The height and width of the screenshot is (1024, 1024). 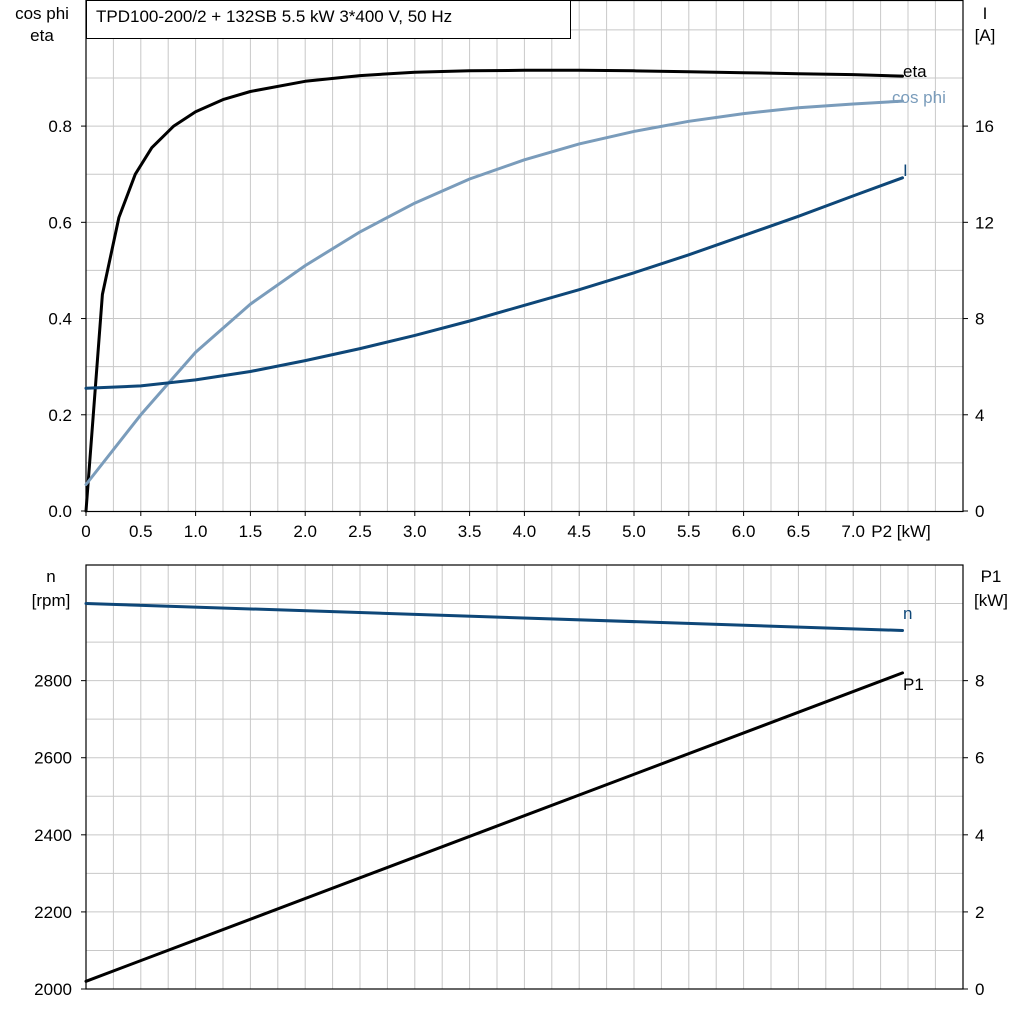 What do you see at coordinates (60, 415) in the screenshot?
I see `top-left-tick-label: 0.2` at bounding box center [60, 415].